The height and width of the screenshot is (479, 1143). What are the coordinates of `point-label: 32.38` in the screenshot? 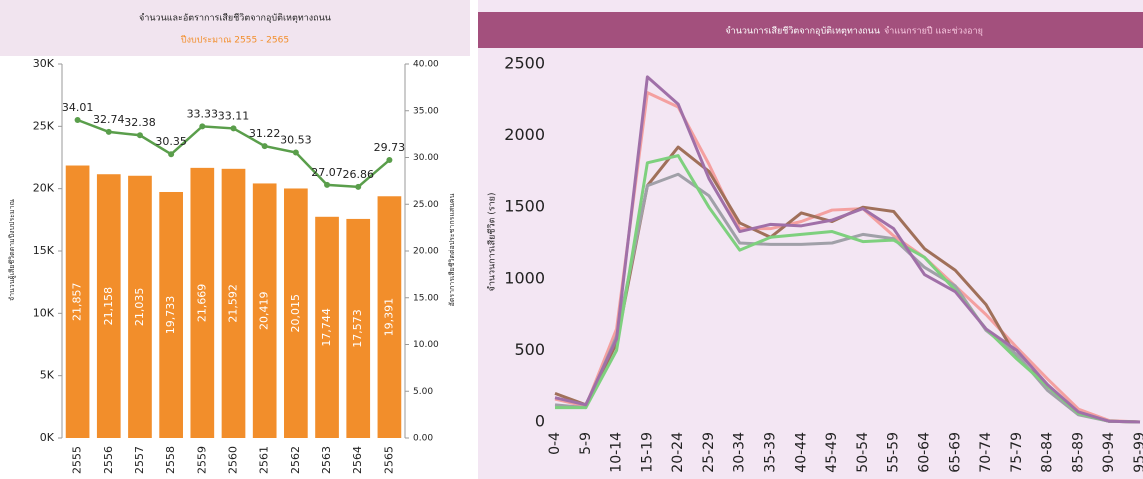 It's located at (140, 122).